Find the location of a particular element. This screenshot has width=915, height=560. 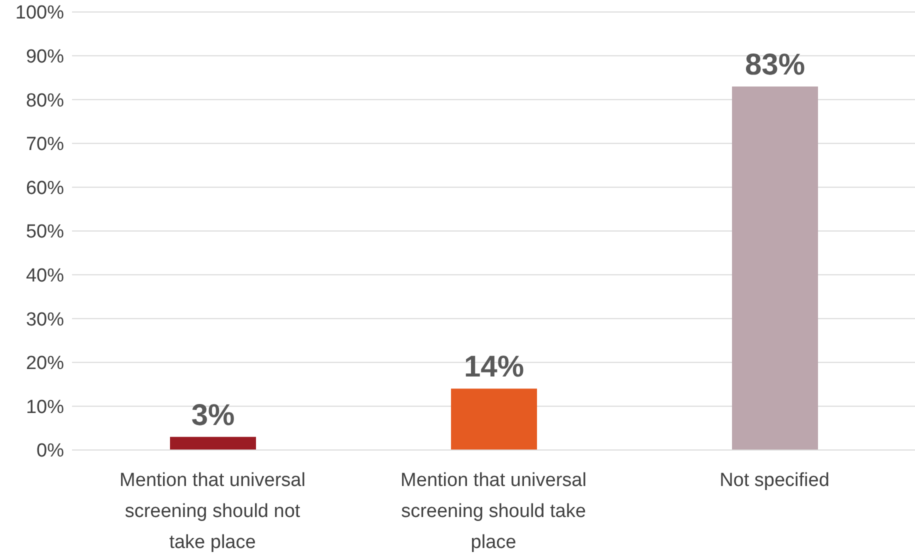

x-tick-label: Not specified is located at coordinates (775, 480).